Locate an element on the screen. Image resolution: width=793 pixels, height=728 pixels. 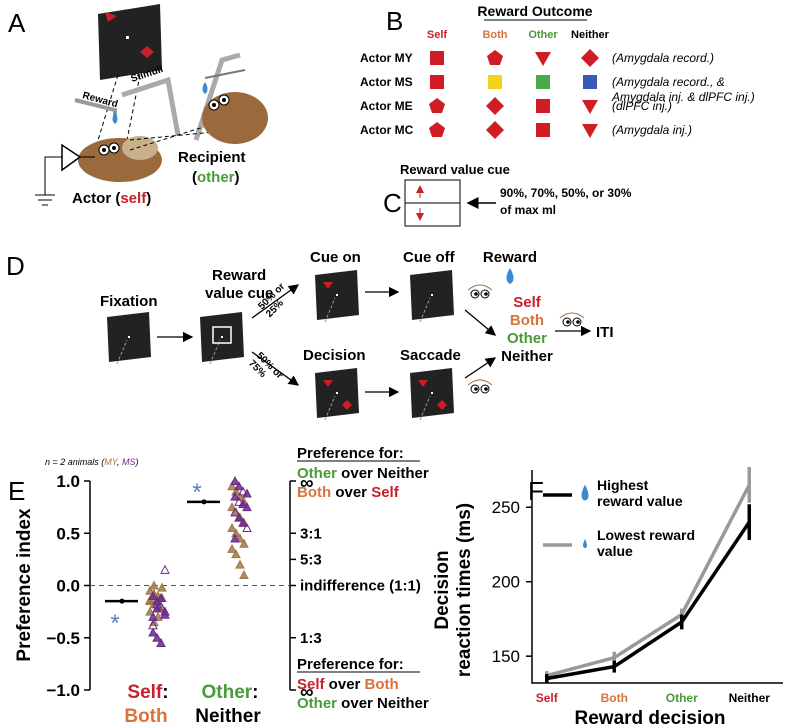
label: (Amygdala inj.) is located at coordinates (652, 130).